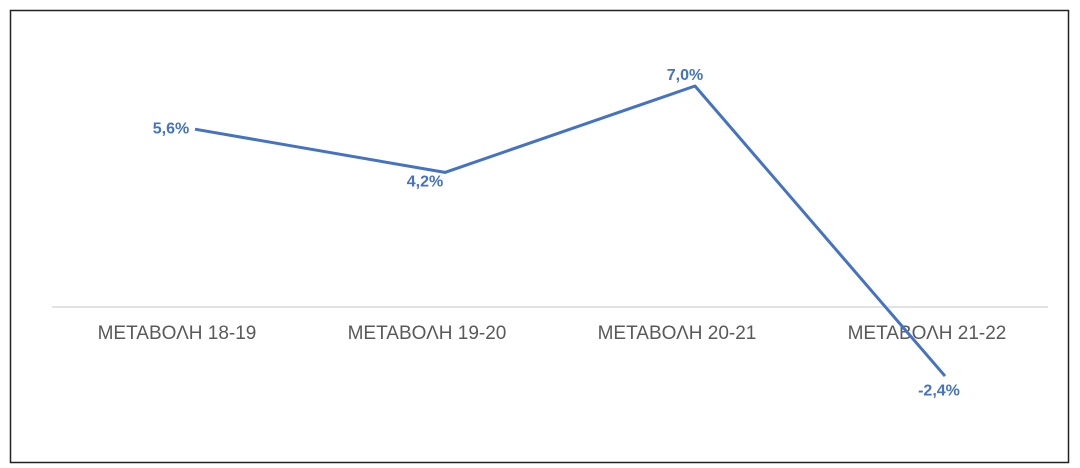 The image size is (1080, 468). What do you see at coordinates (677, 333) in the screenshot?
I see `x-tick-label: ΜΕΤΑΒΟΛΗ 20-21` at bounding box center [677, 333].